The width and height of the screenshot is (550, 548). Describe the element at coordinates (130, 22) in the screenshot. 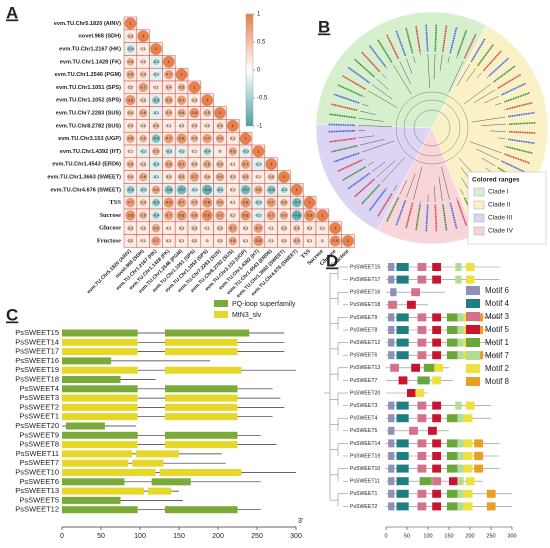

I see `cell-value: 1` at that location.